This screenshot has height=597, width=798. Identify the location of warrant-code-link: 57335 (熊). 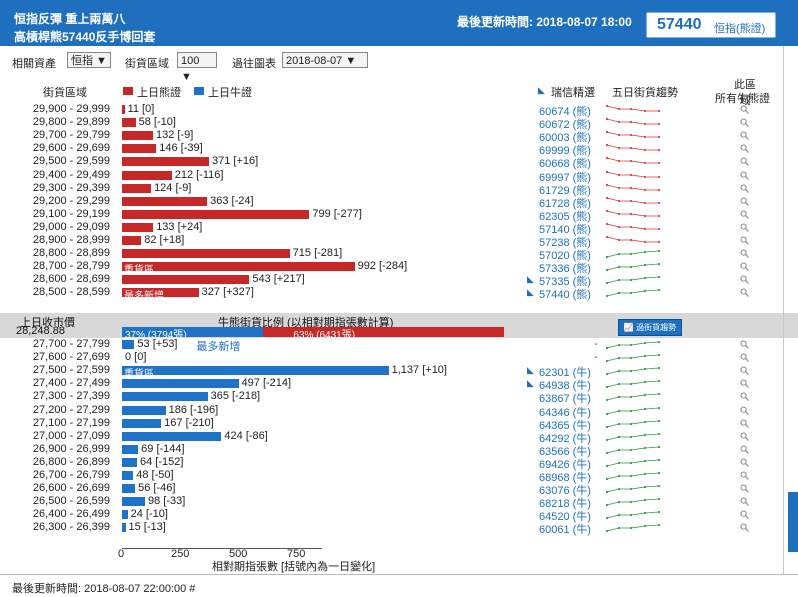
(565, 282).